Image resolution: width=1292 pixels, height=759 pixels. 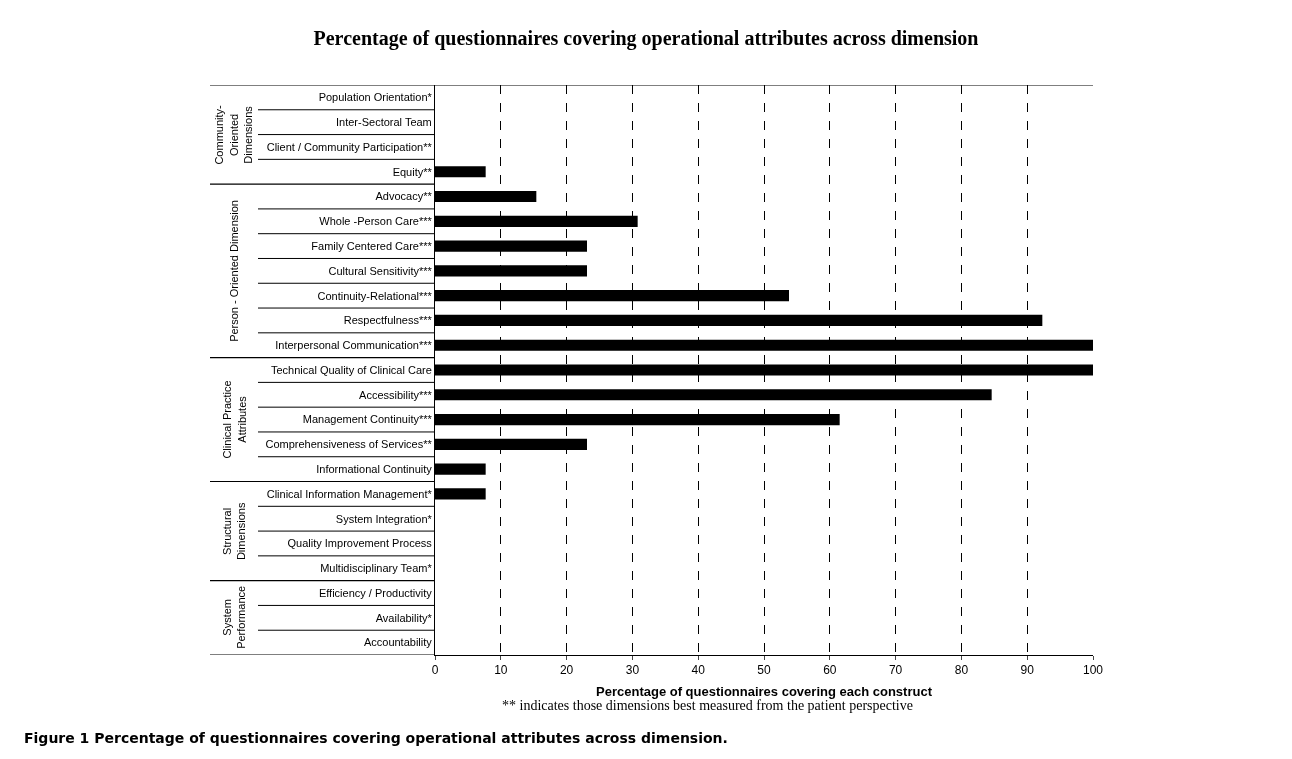 I want to click on x-tick-label: 80, so click(x=961, y=670).